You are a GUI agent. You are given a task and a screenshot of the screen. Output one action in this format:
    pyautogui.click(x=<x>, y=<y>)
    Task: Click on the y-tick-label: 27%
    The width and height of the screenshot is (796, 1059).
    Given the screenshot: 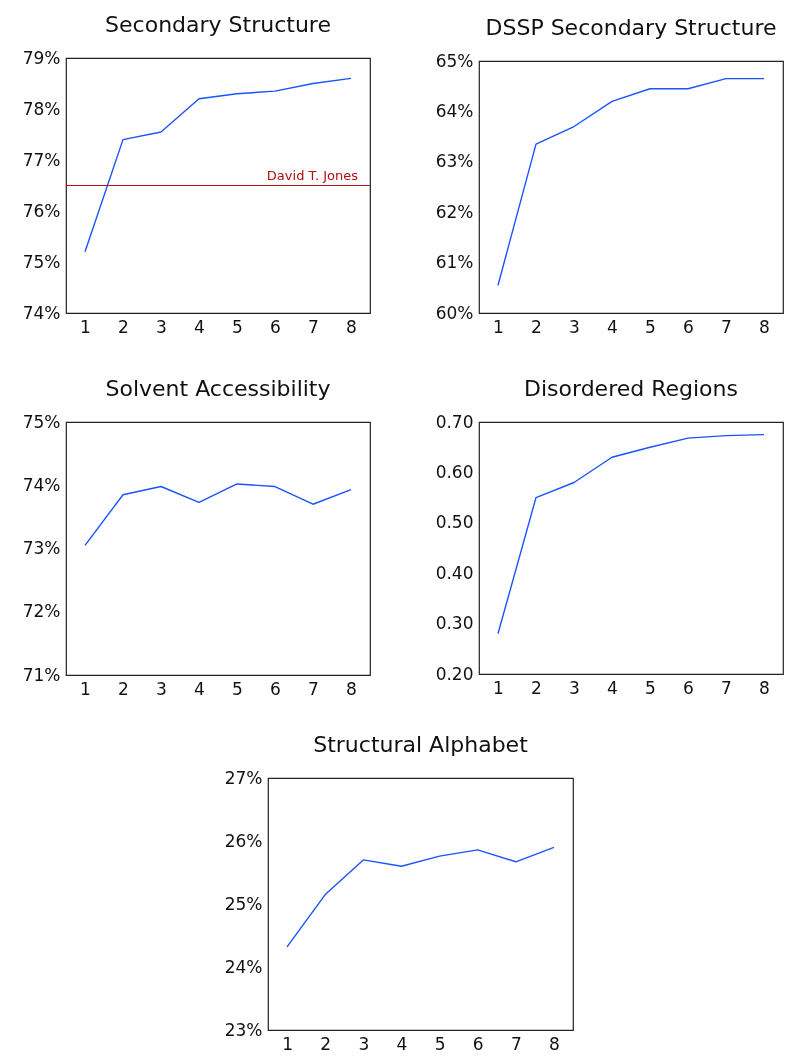 What is the action you would take?
    pyautogui.click(x=243, y=777)
    